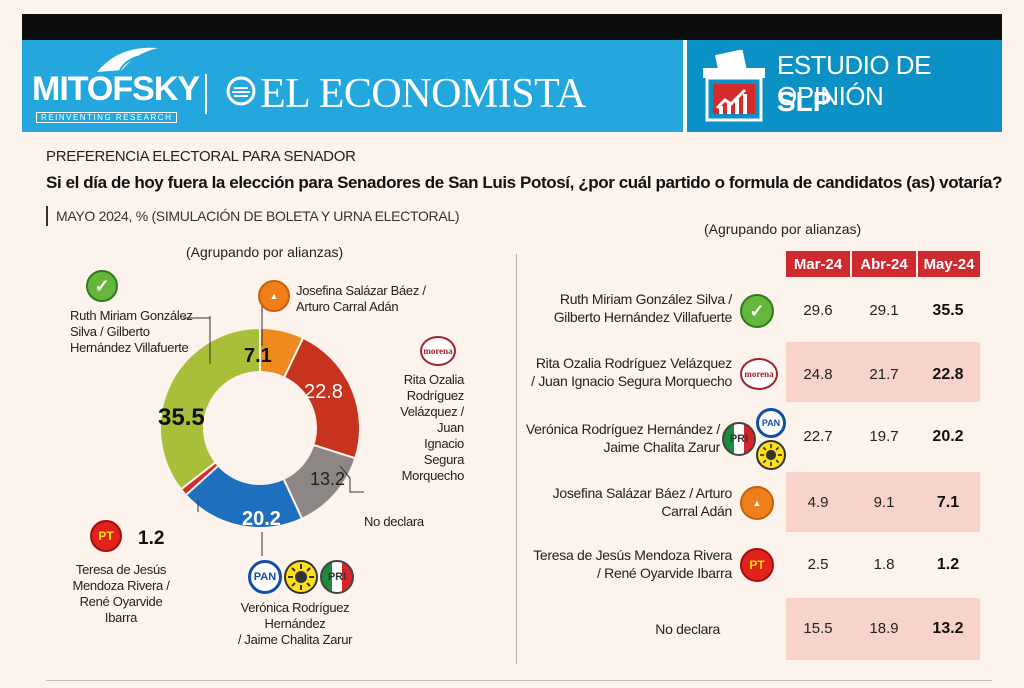  What do you see at coordinates (116, 89) in the screenshot?
I see `mitofsky-logo: MITOFSKY` at bounding box center [116, 89].